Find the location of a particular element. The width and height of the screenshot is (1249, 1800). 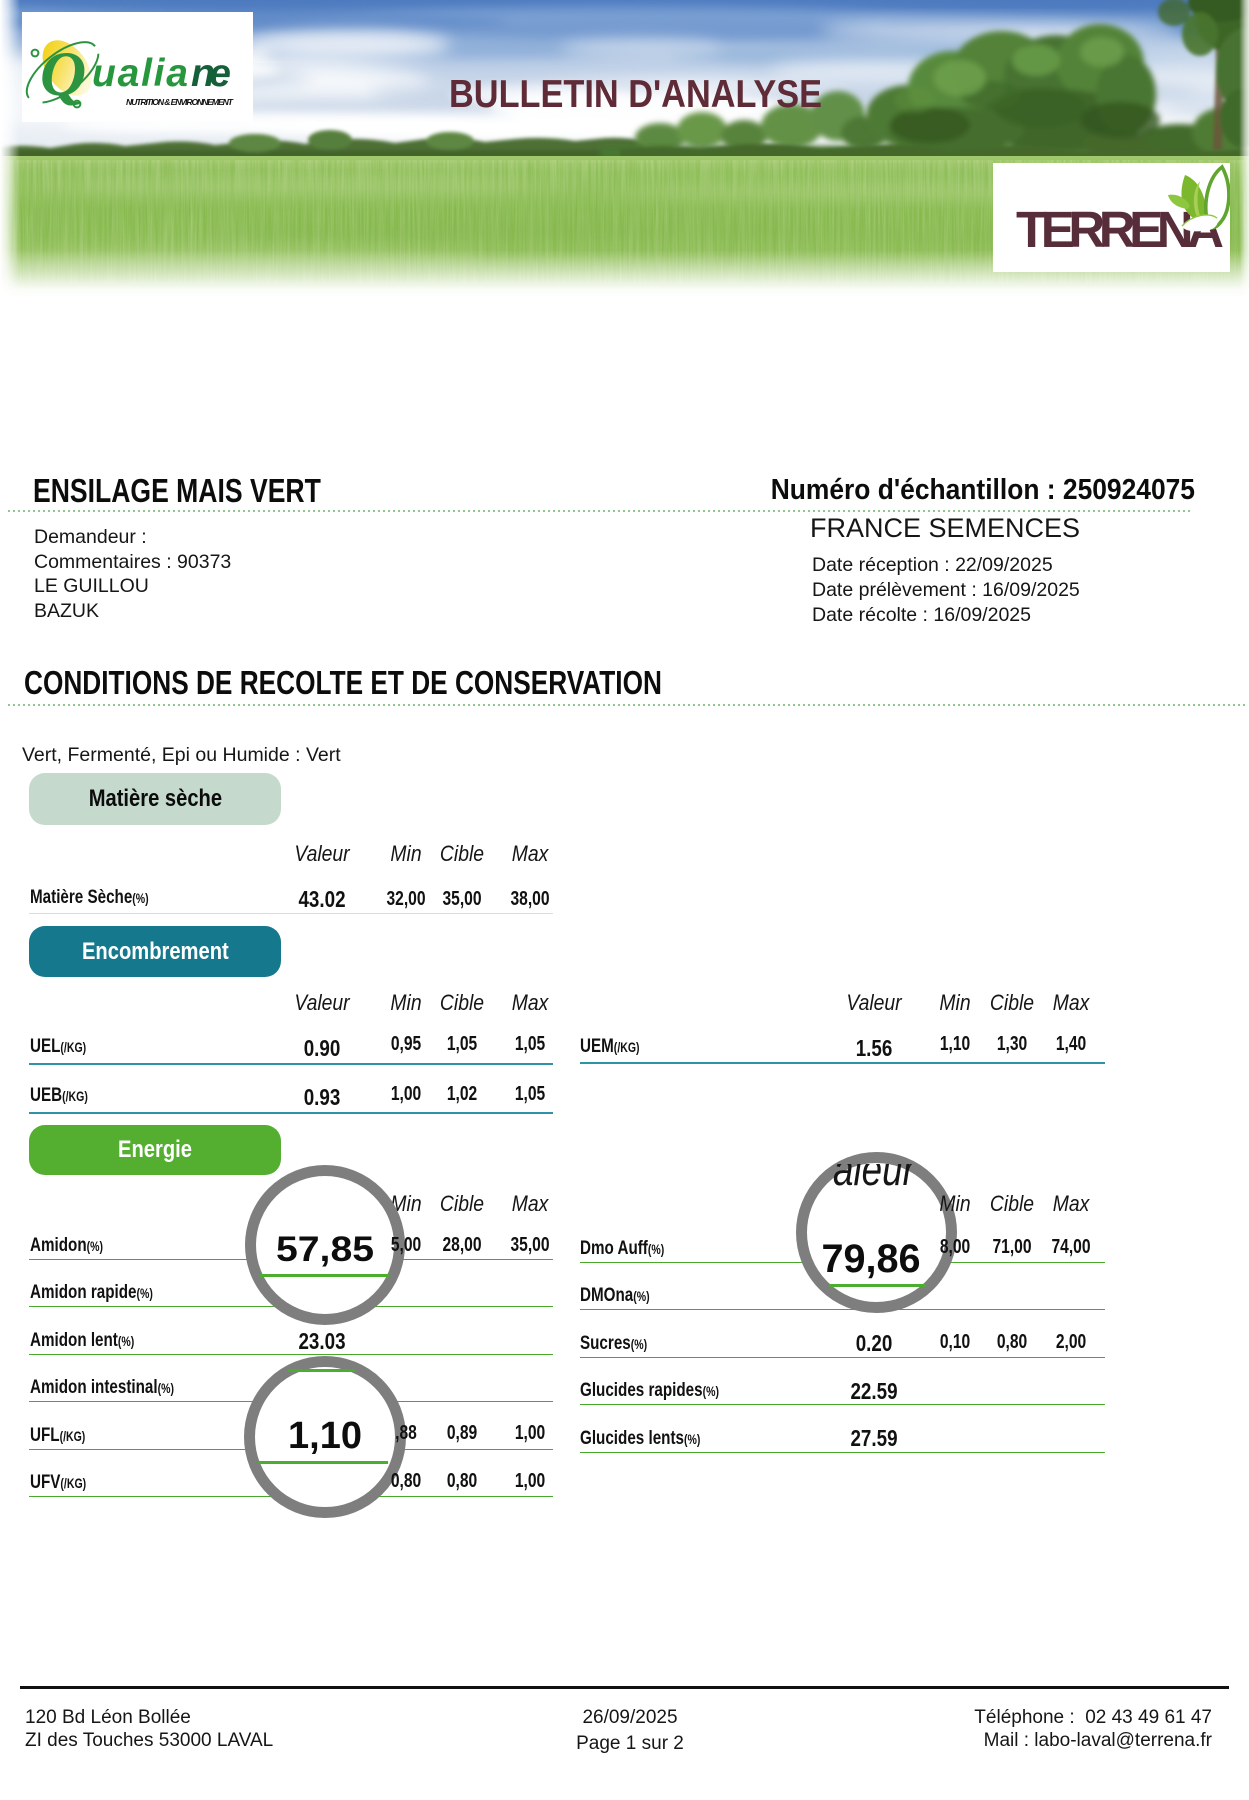

svg-text: Q is located at coordinates (63, 73).